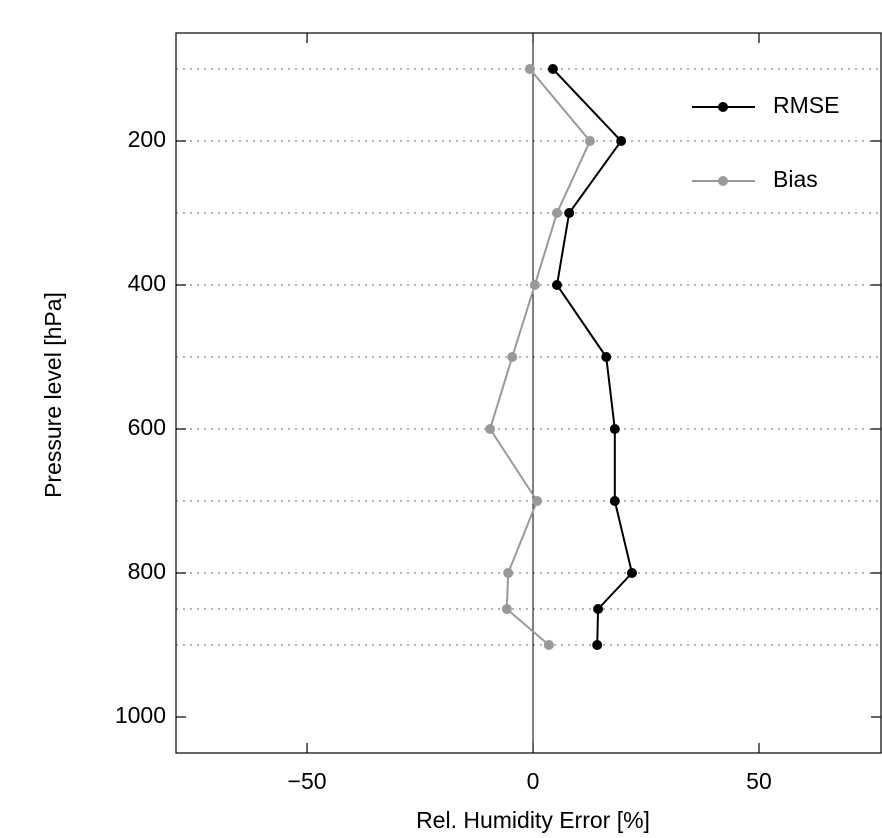 This screenshot has width=882, height=838. I want to click on legend-label: RMSE, so click(806, 105).